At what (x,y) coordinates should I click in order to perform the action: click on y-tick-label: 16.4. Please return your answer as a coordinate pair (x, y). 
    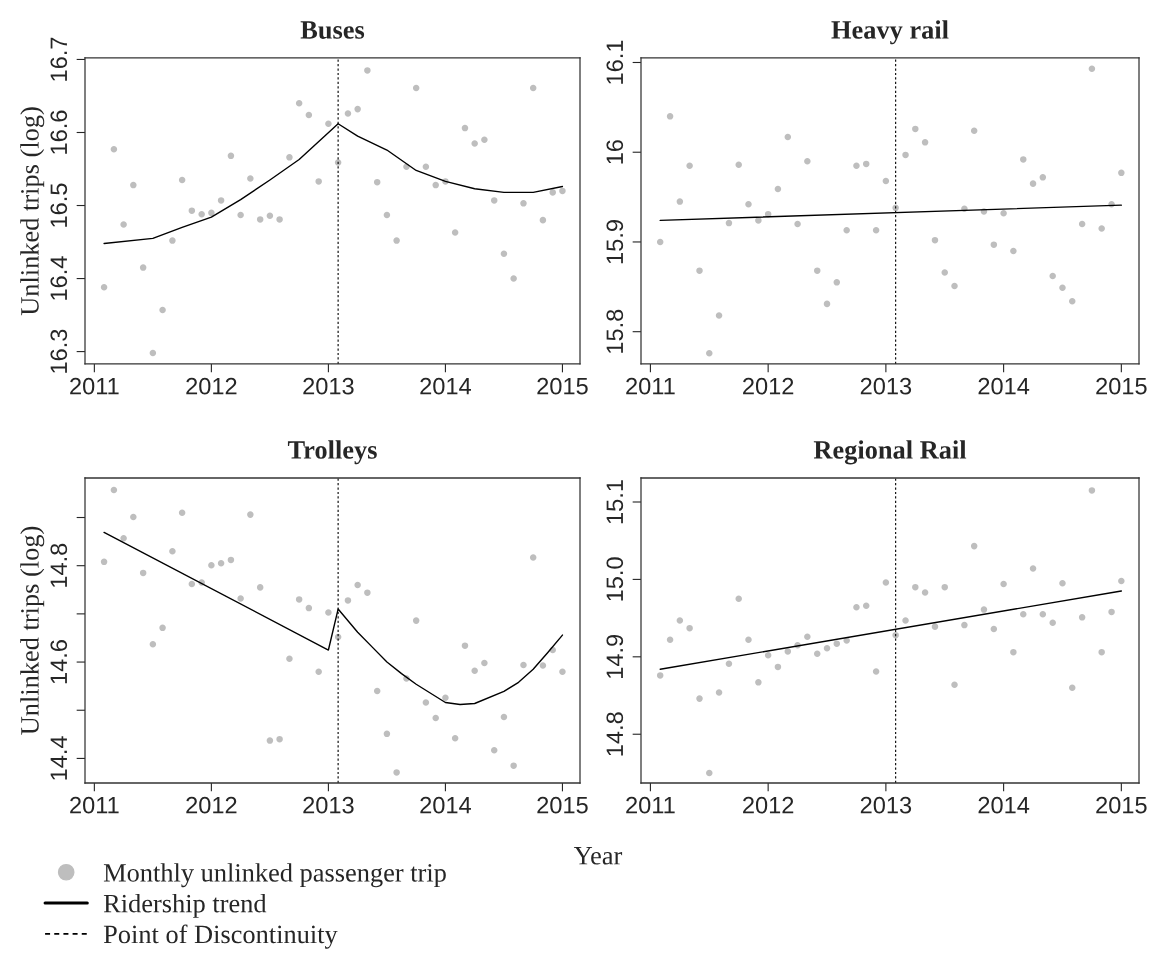
    Looking at the image, I should click on (59, 278).